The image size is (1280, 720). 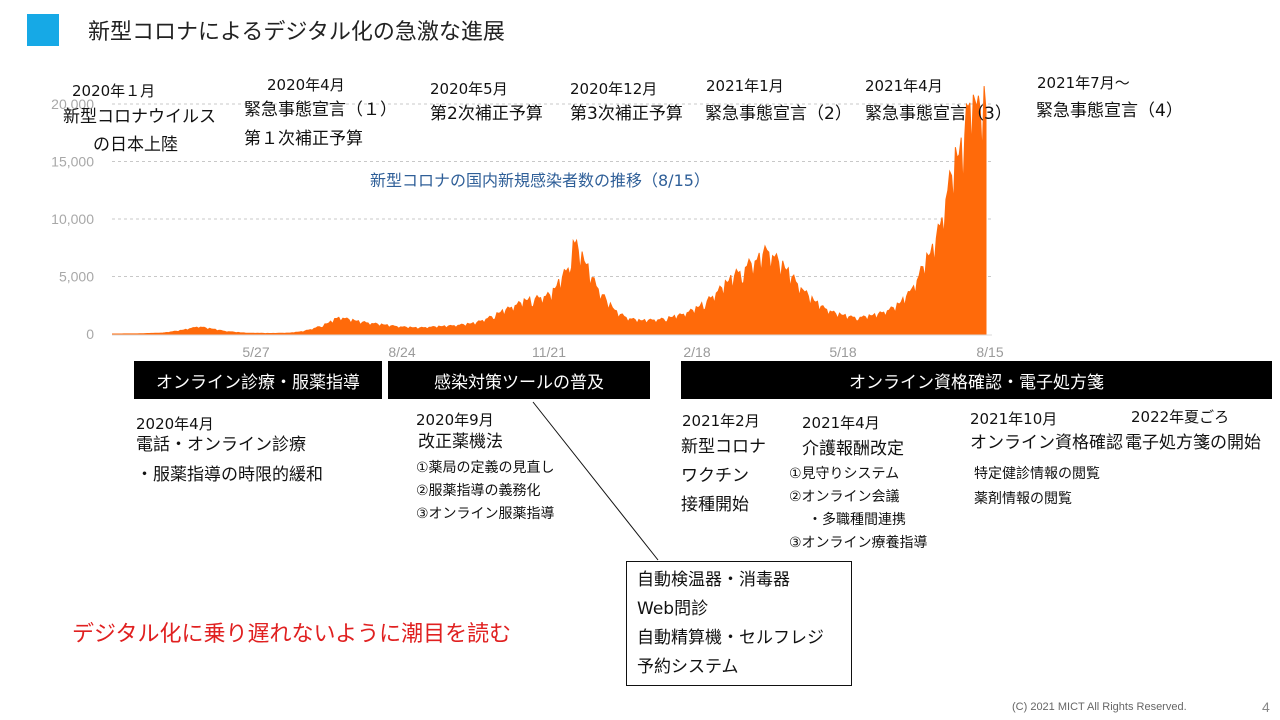 I want to click on event-text: 第１次補正予算, so click(x=303, y=139).